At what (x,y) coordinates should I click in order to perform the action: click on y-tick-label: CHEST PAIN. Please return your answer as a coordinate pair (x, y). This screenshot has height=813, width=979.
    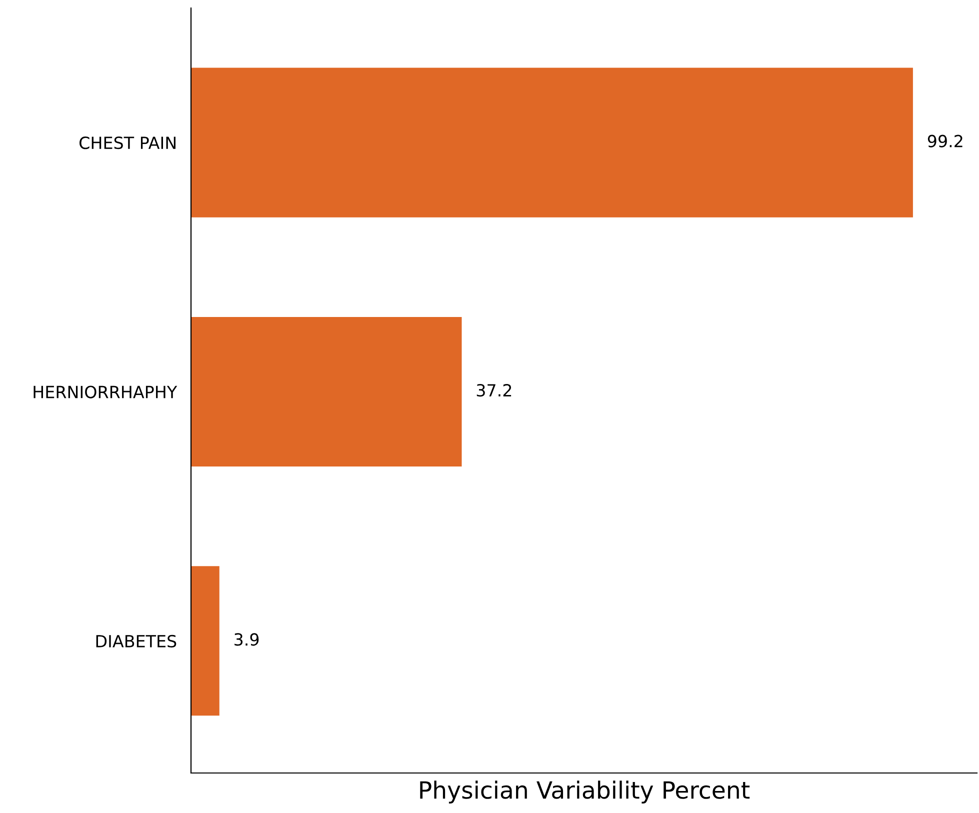
    Looking at the image, I should click on (128, 143).